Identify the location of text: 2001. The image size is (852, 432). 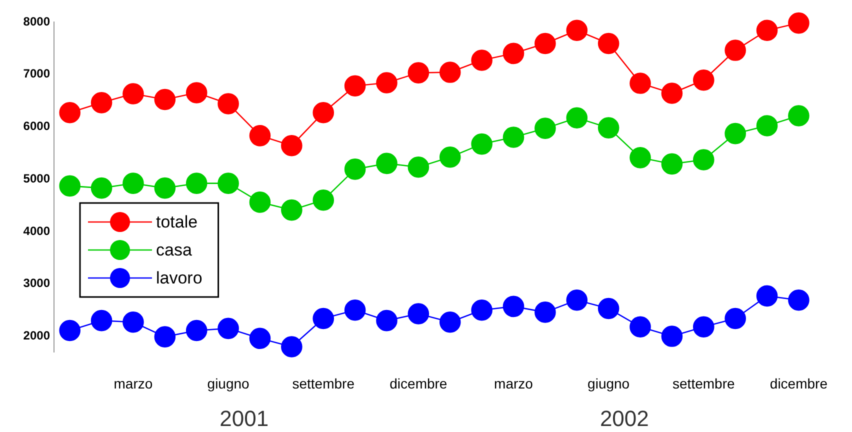
(244, 419).